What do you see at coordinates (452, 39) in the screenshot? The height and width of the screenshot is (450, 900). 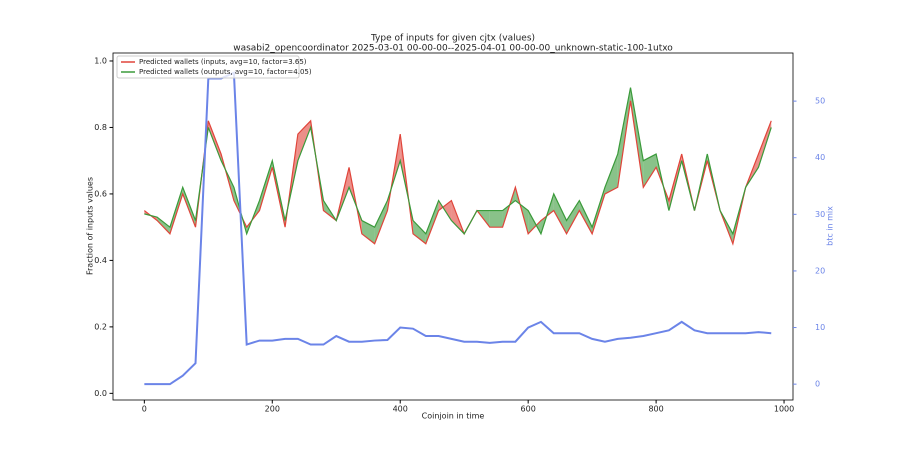 I see `chart-title: Type of inputs for given cjtx (values)` at bounding box center [452, 39].